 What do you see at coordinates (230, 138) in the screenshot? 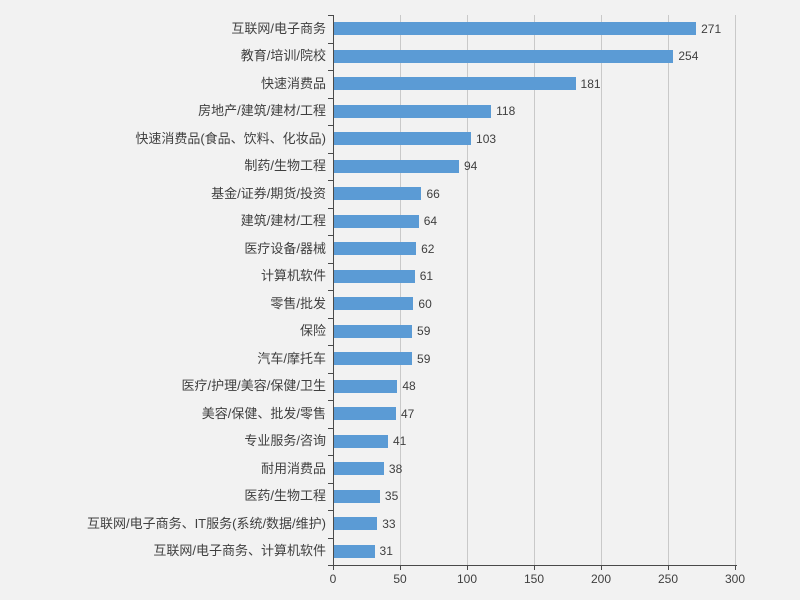
I see `category-label: 快速消费品(食品、饮料、化妆品)` at bounding box center [230, 138].